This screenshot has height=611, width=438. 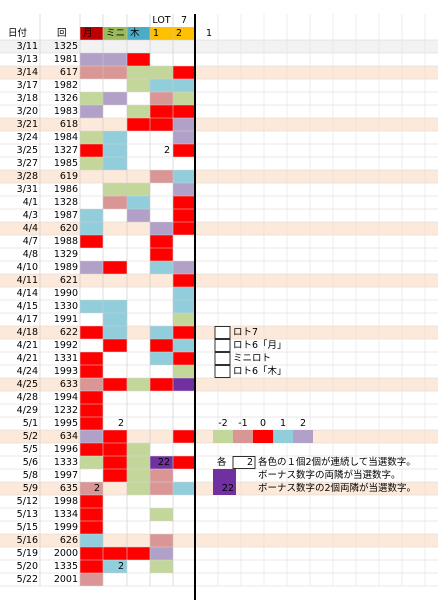 I want to click on date: 3/20, so click(x=27, y=111).